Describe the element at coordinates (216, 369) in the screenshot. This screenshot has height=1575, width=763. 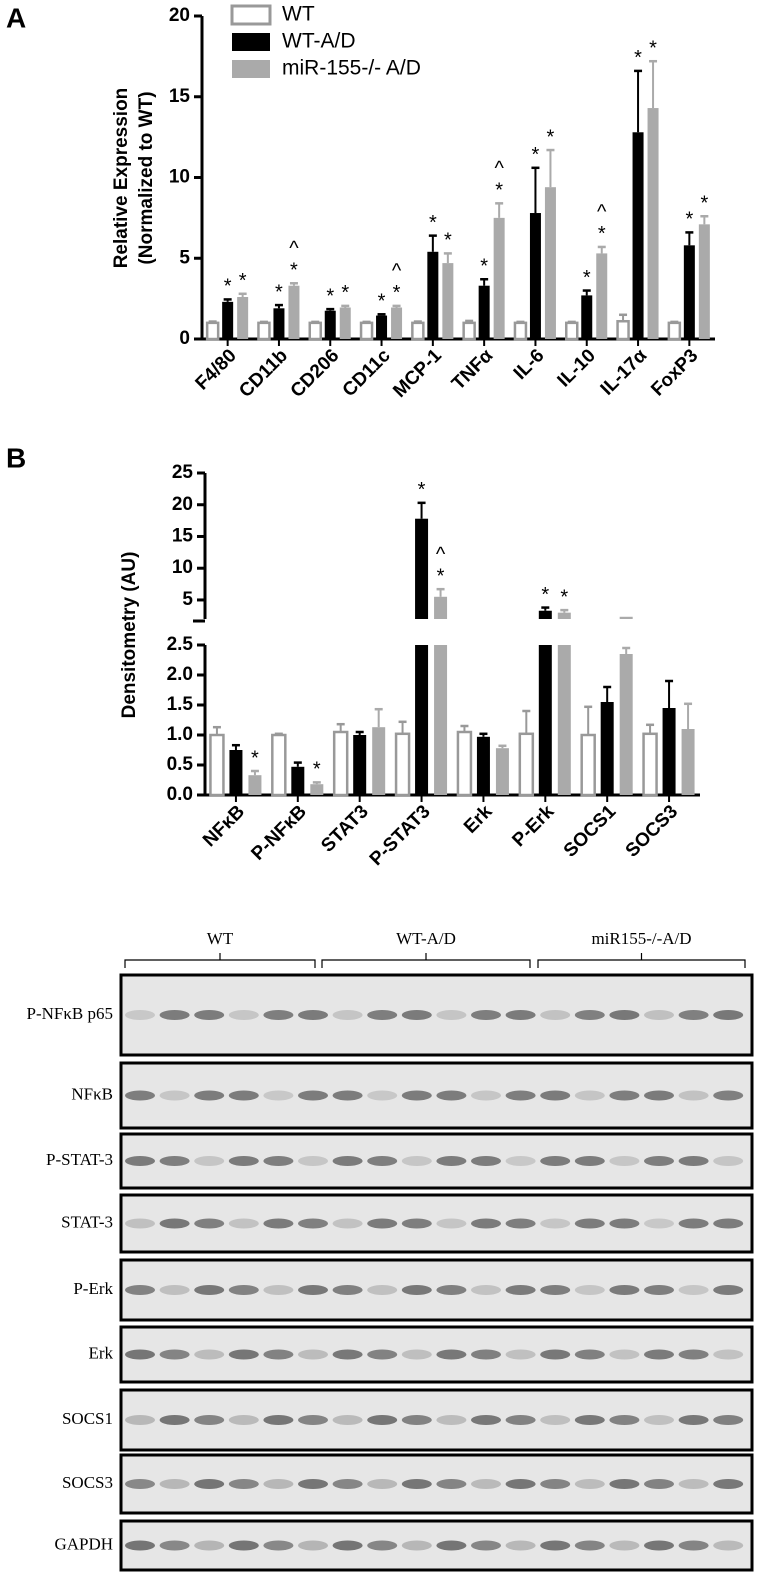
I see `x-tick-label: F4/80` at that location.